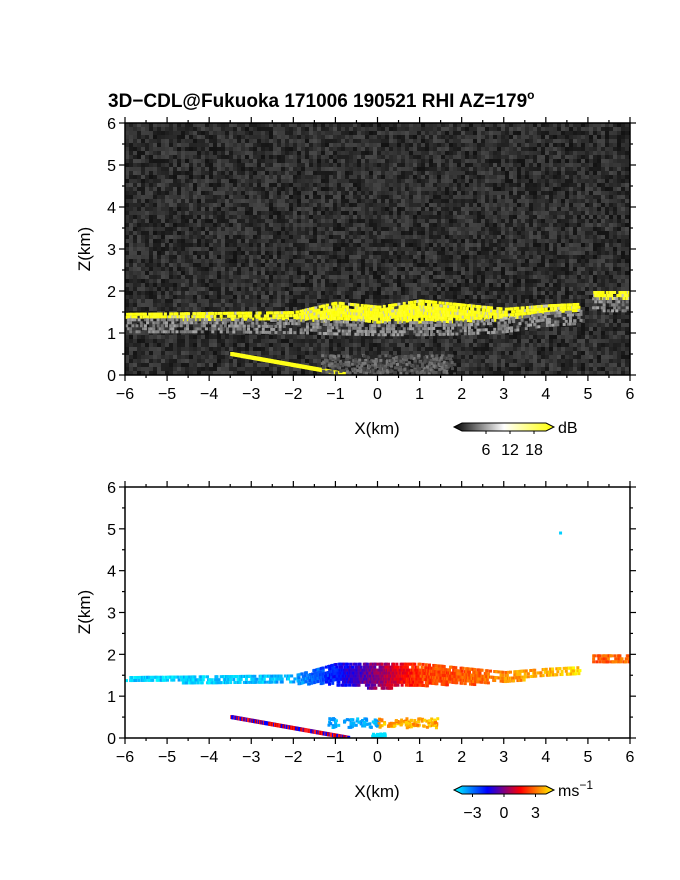 The width and height of the screenshot is (680, 880). What do you see at coordinates (522, 800) in the screenshot?
I see `velocity-colorbar: −3 0 3 ms−1` at bounding box center [522, 800].